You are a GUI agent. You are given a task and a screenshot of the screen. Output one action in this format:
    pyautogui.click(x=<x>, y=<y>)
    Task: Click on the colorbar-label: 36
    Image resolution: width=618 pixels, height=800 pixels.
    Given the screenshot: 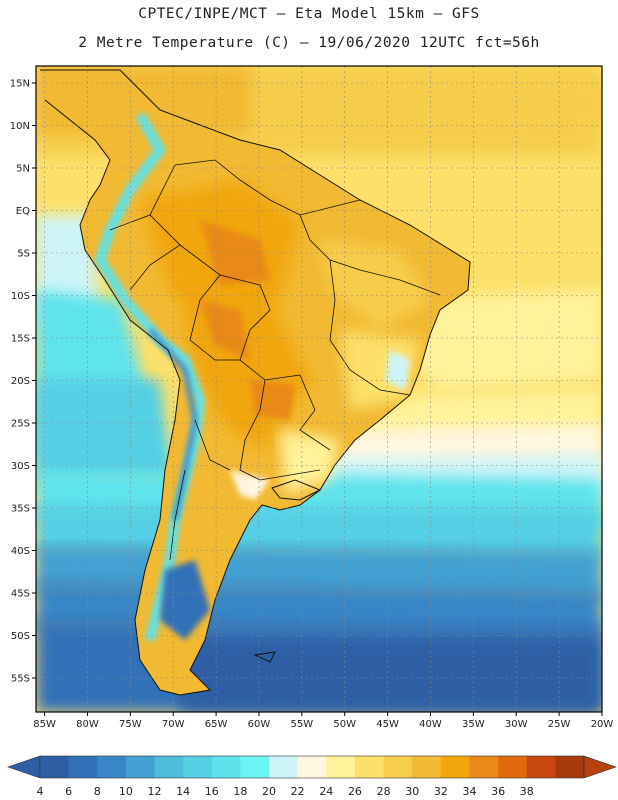 What is the action you would take?
    pyautogui.click(x=498, y=791)
    